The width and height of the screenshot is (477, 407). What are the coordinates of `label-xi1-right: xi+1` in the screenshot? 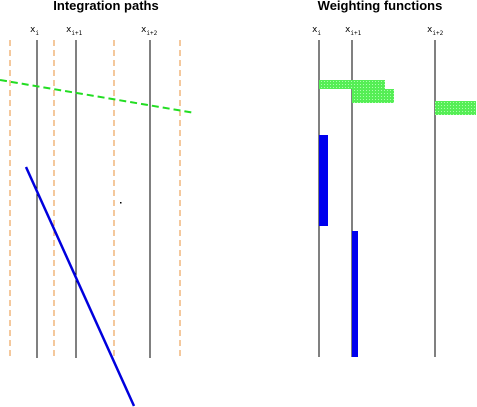 It's located at (353, 31).